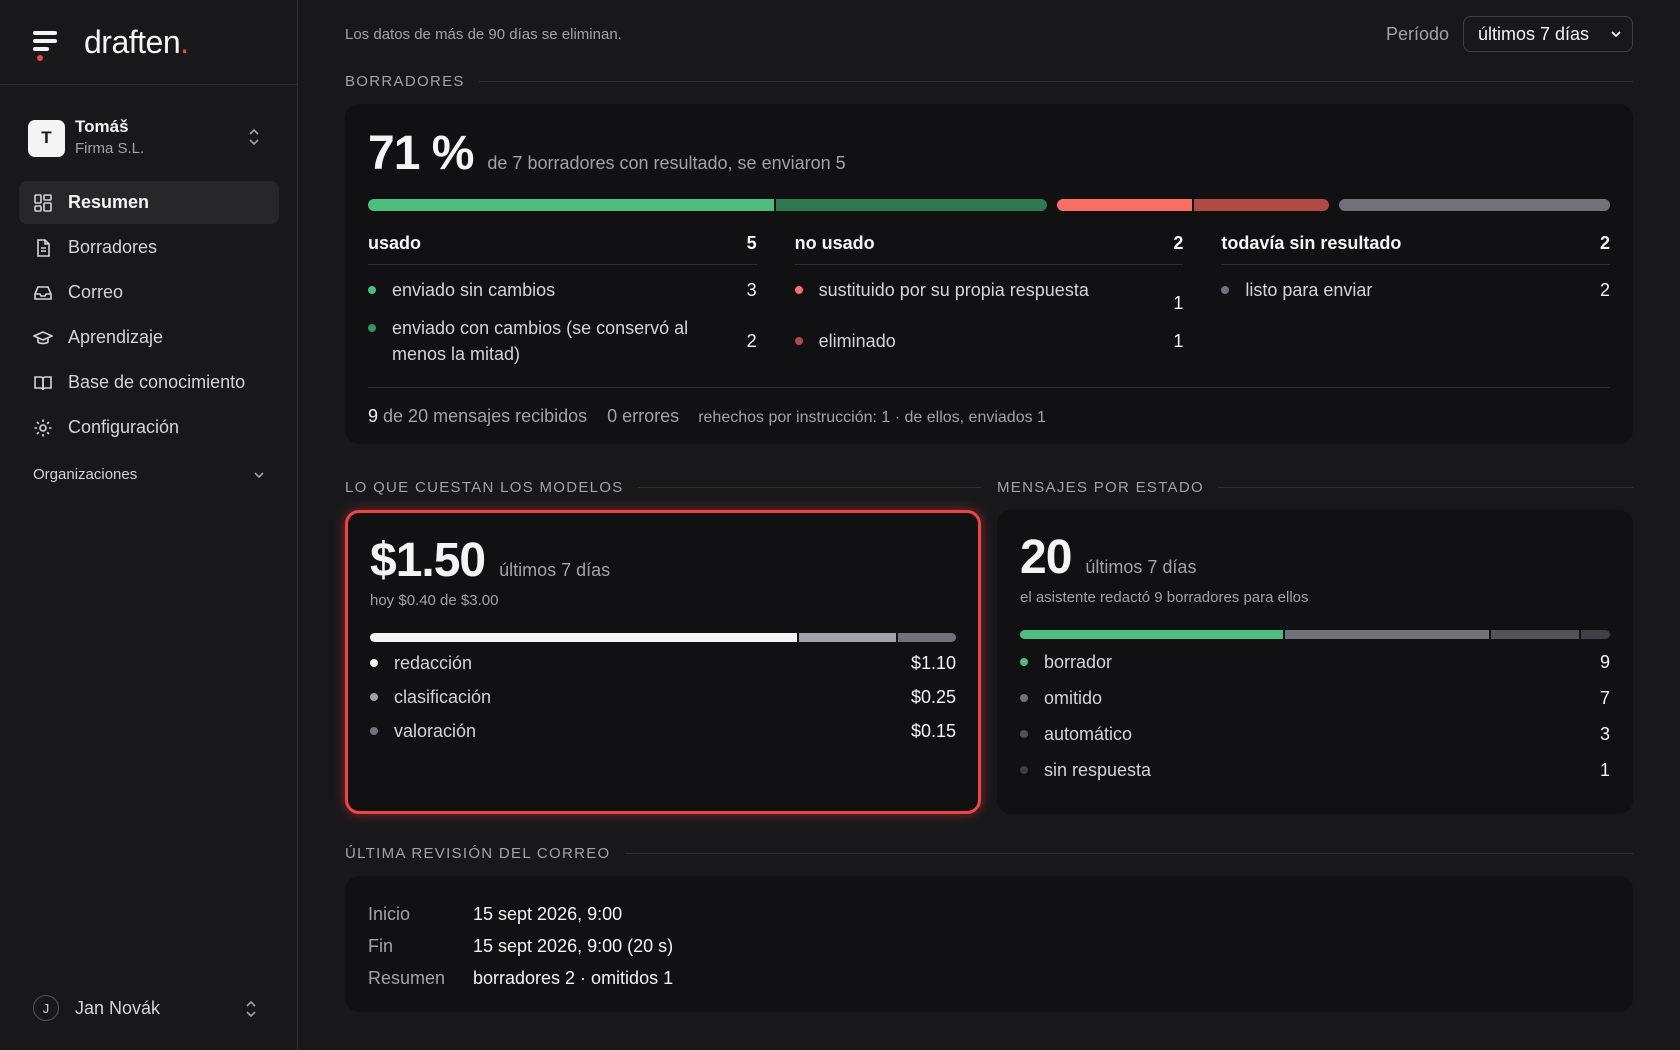 This screenshot has width=1680, height=1050. I want to click on logo-row: draften., so click(148, 42).